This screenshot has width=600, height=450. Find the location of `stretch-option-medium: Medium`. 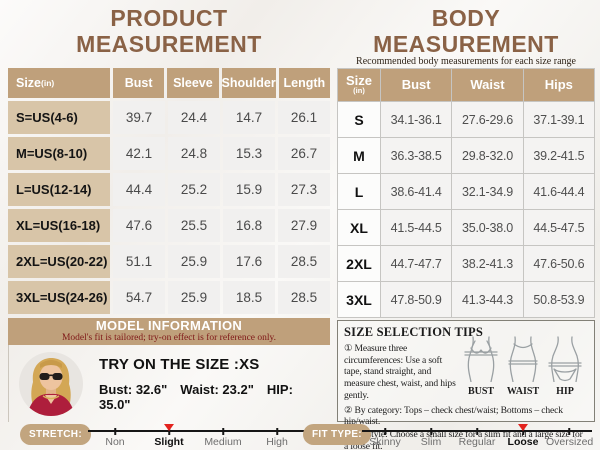

stretch-option-medium: Medium is located at coordinates (223, 436).